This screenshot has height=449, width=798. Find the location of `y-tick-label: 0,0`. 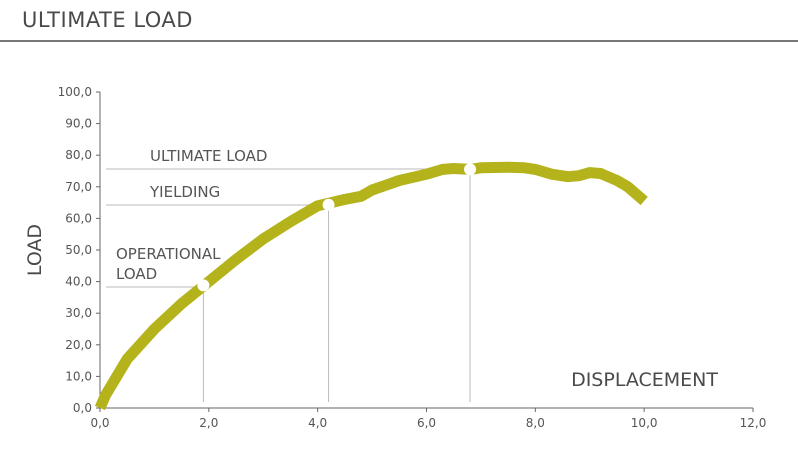

y-tick-label: 0,0 is located at coordinates (82, 408).